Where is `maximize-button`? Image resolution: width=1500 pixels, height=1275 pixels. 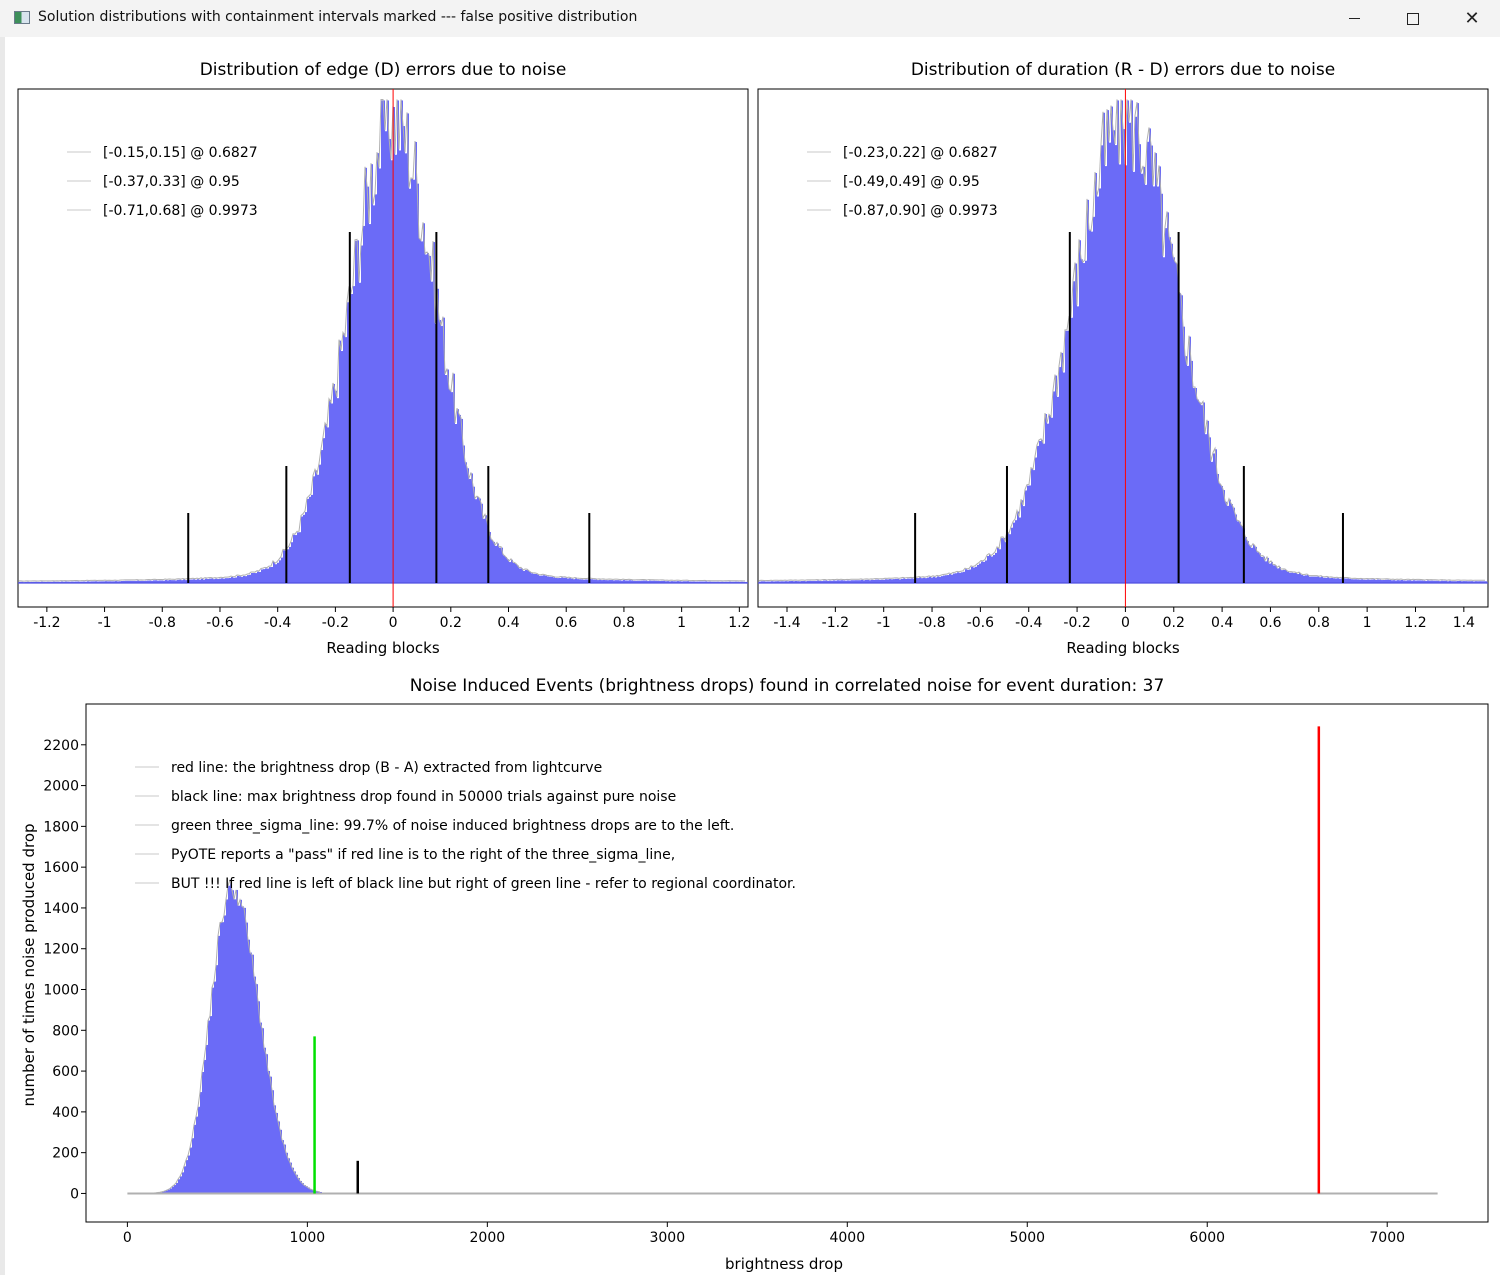 maximize-button is located at coordinates (1413, 18).